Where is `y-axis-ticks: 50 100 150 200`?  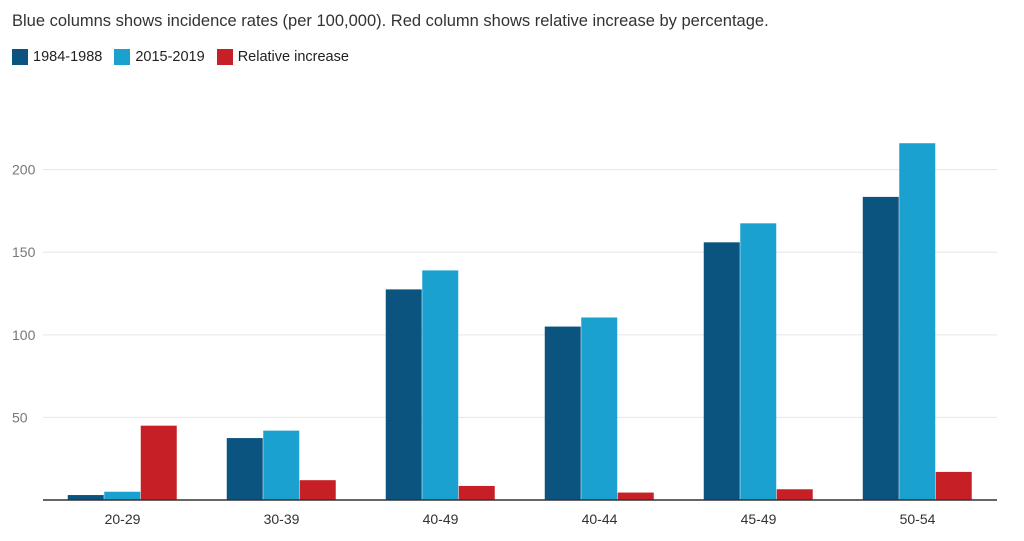
y-axis-ticks: 50 100 150 200 is located at coordinates (24, 294).